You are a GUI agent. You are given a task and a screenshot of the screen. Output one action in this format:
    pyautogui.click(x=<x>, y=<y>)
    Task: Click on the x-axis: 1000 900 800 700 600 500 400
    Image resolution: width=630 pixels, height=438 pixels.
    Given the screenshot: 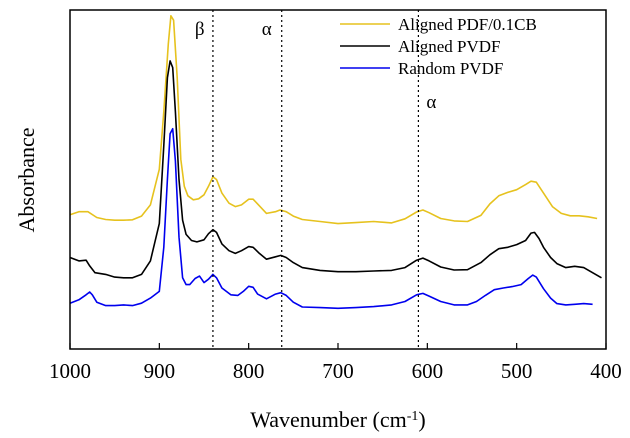 What is the action you would take?
    pyautogui.click(x=335, y=363)
    